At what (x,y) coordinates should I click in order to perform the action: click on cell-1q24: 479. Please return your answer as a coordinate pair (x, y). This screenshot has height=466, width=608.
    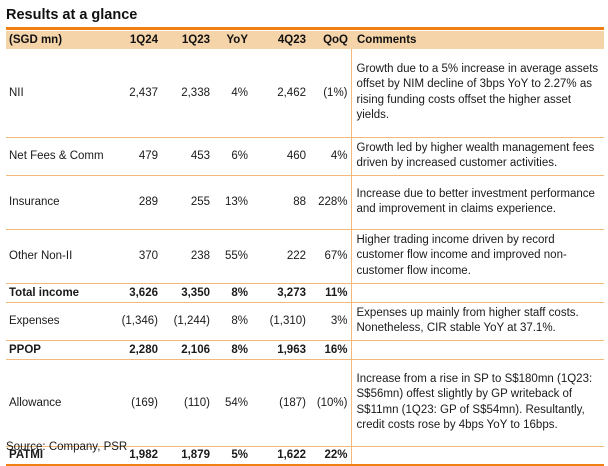
    Looking at the image, I should click on (134, 156).